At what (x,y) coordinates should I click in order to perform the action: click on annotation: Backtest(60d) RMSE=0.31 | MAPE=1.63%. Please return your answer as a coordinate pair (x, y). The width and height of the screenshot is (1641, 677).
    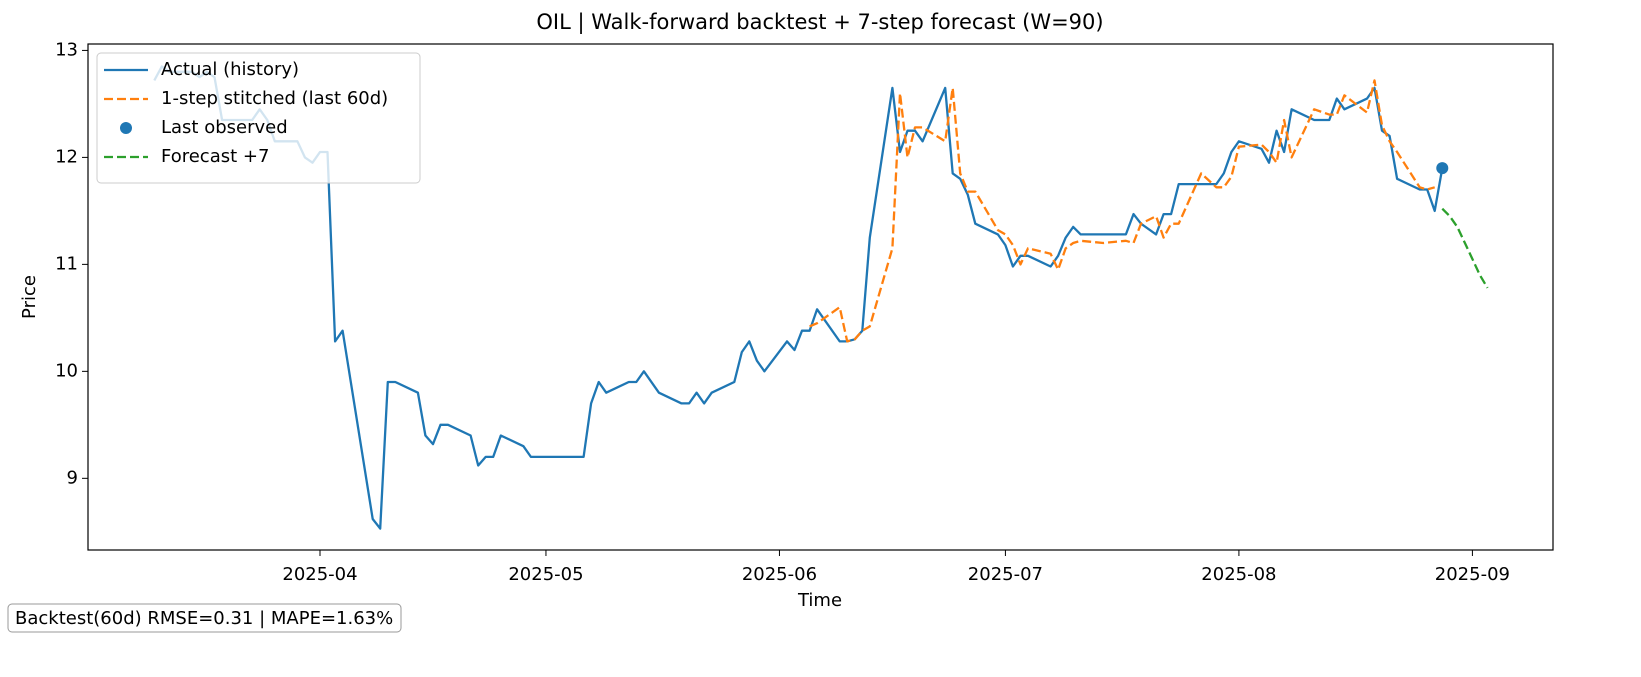
    Looking at the image, I should click on (204, 618).